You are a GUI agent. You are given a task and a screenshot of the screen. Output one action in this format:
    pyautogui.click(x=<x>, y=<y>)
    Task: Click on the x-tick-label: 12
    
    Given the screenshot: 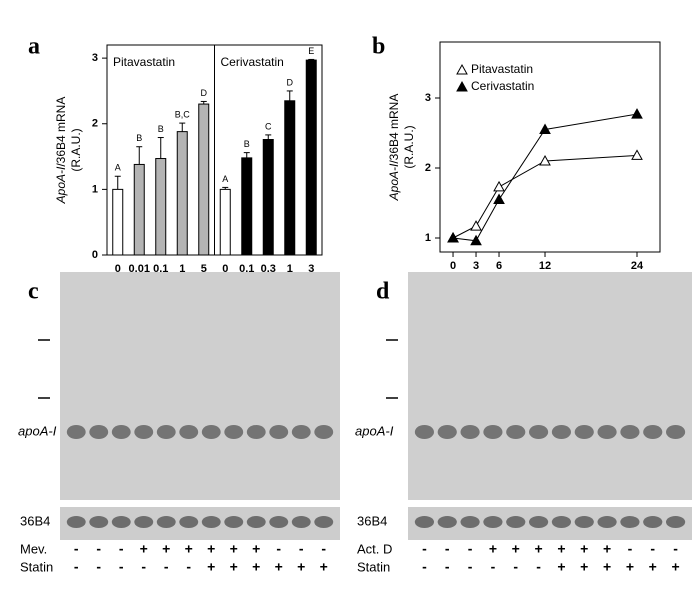 What is the action you would take?
    pyautogui.click(x=545, y=266)
    